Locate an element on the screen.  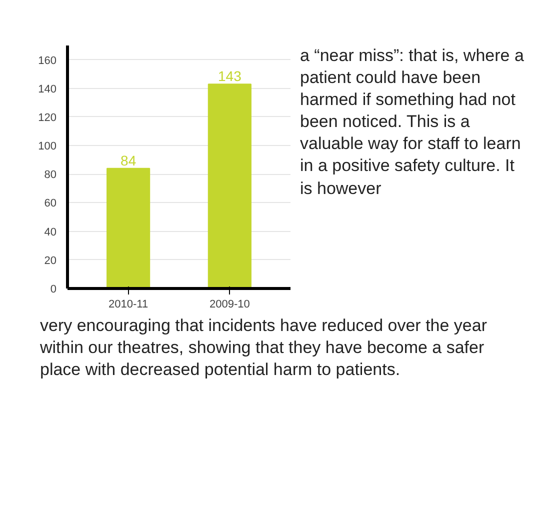
x-tick-label: 2010-11 is located at coordinates (128, 304).